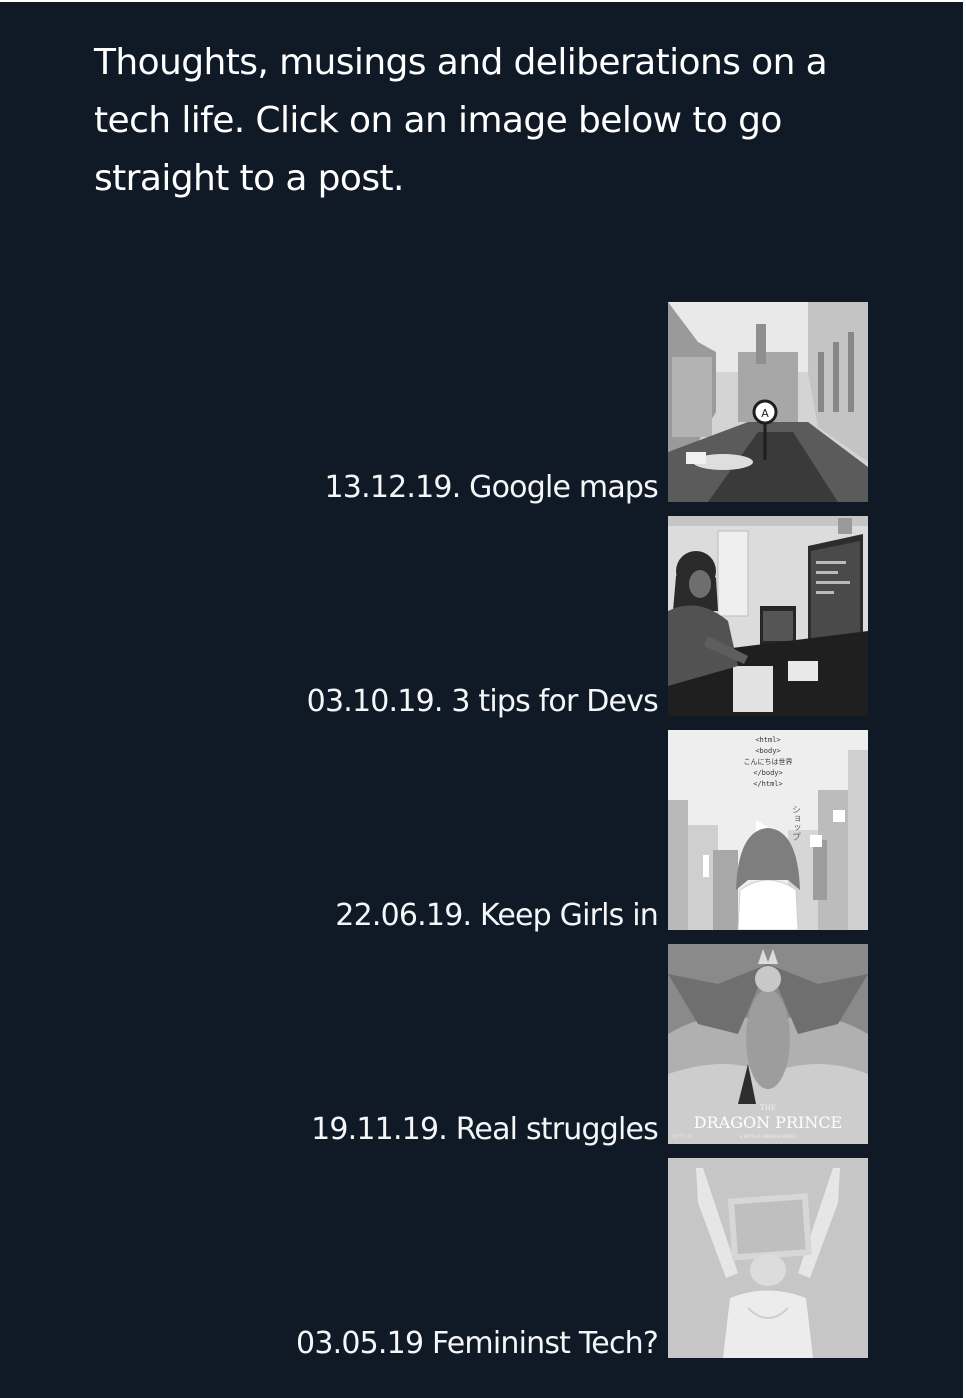  What do you see at coordinates (768, 1108) in the screenshot?
I see `poster-kicker: THE` at bounding box center [768, 1108].